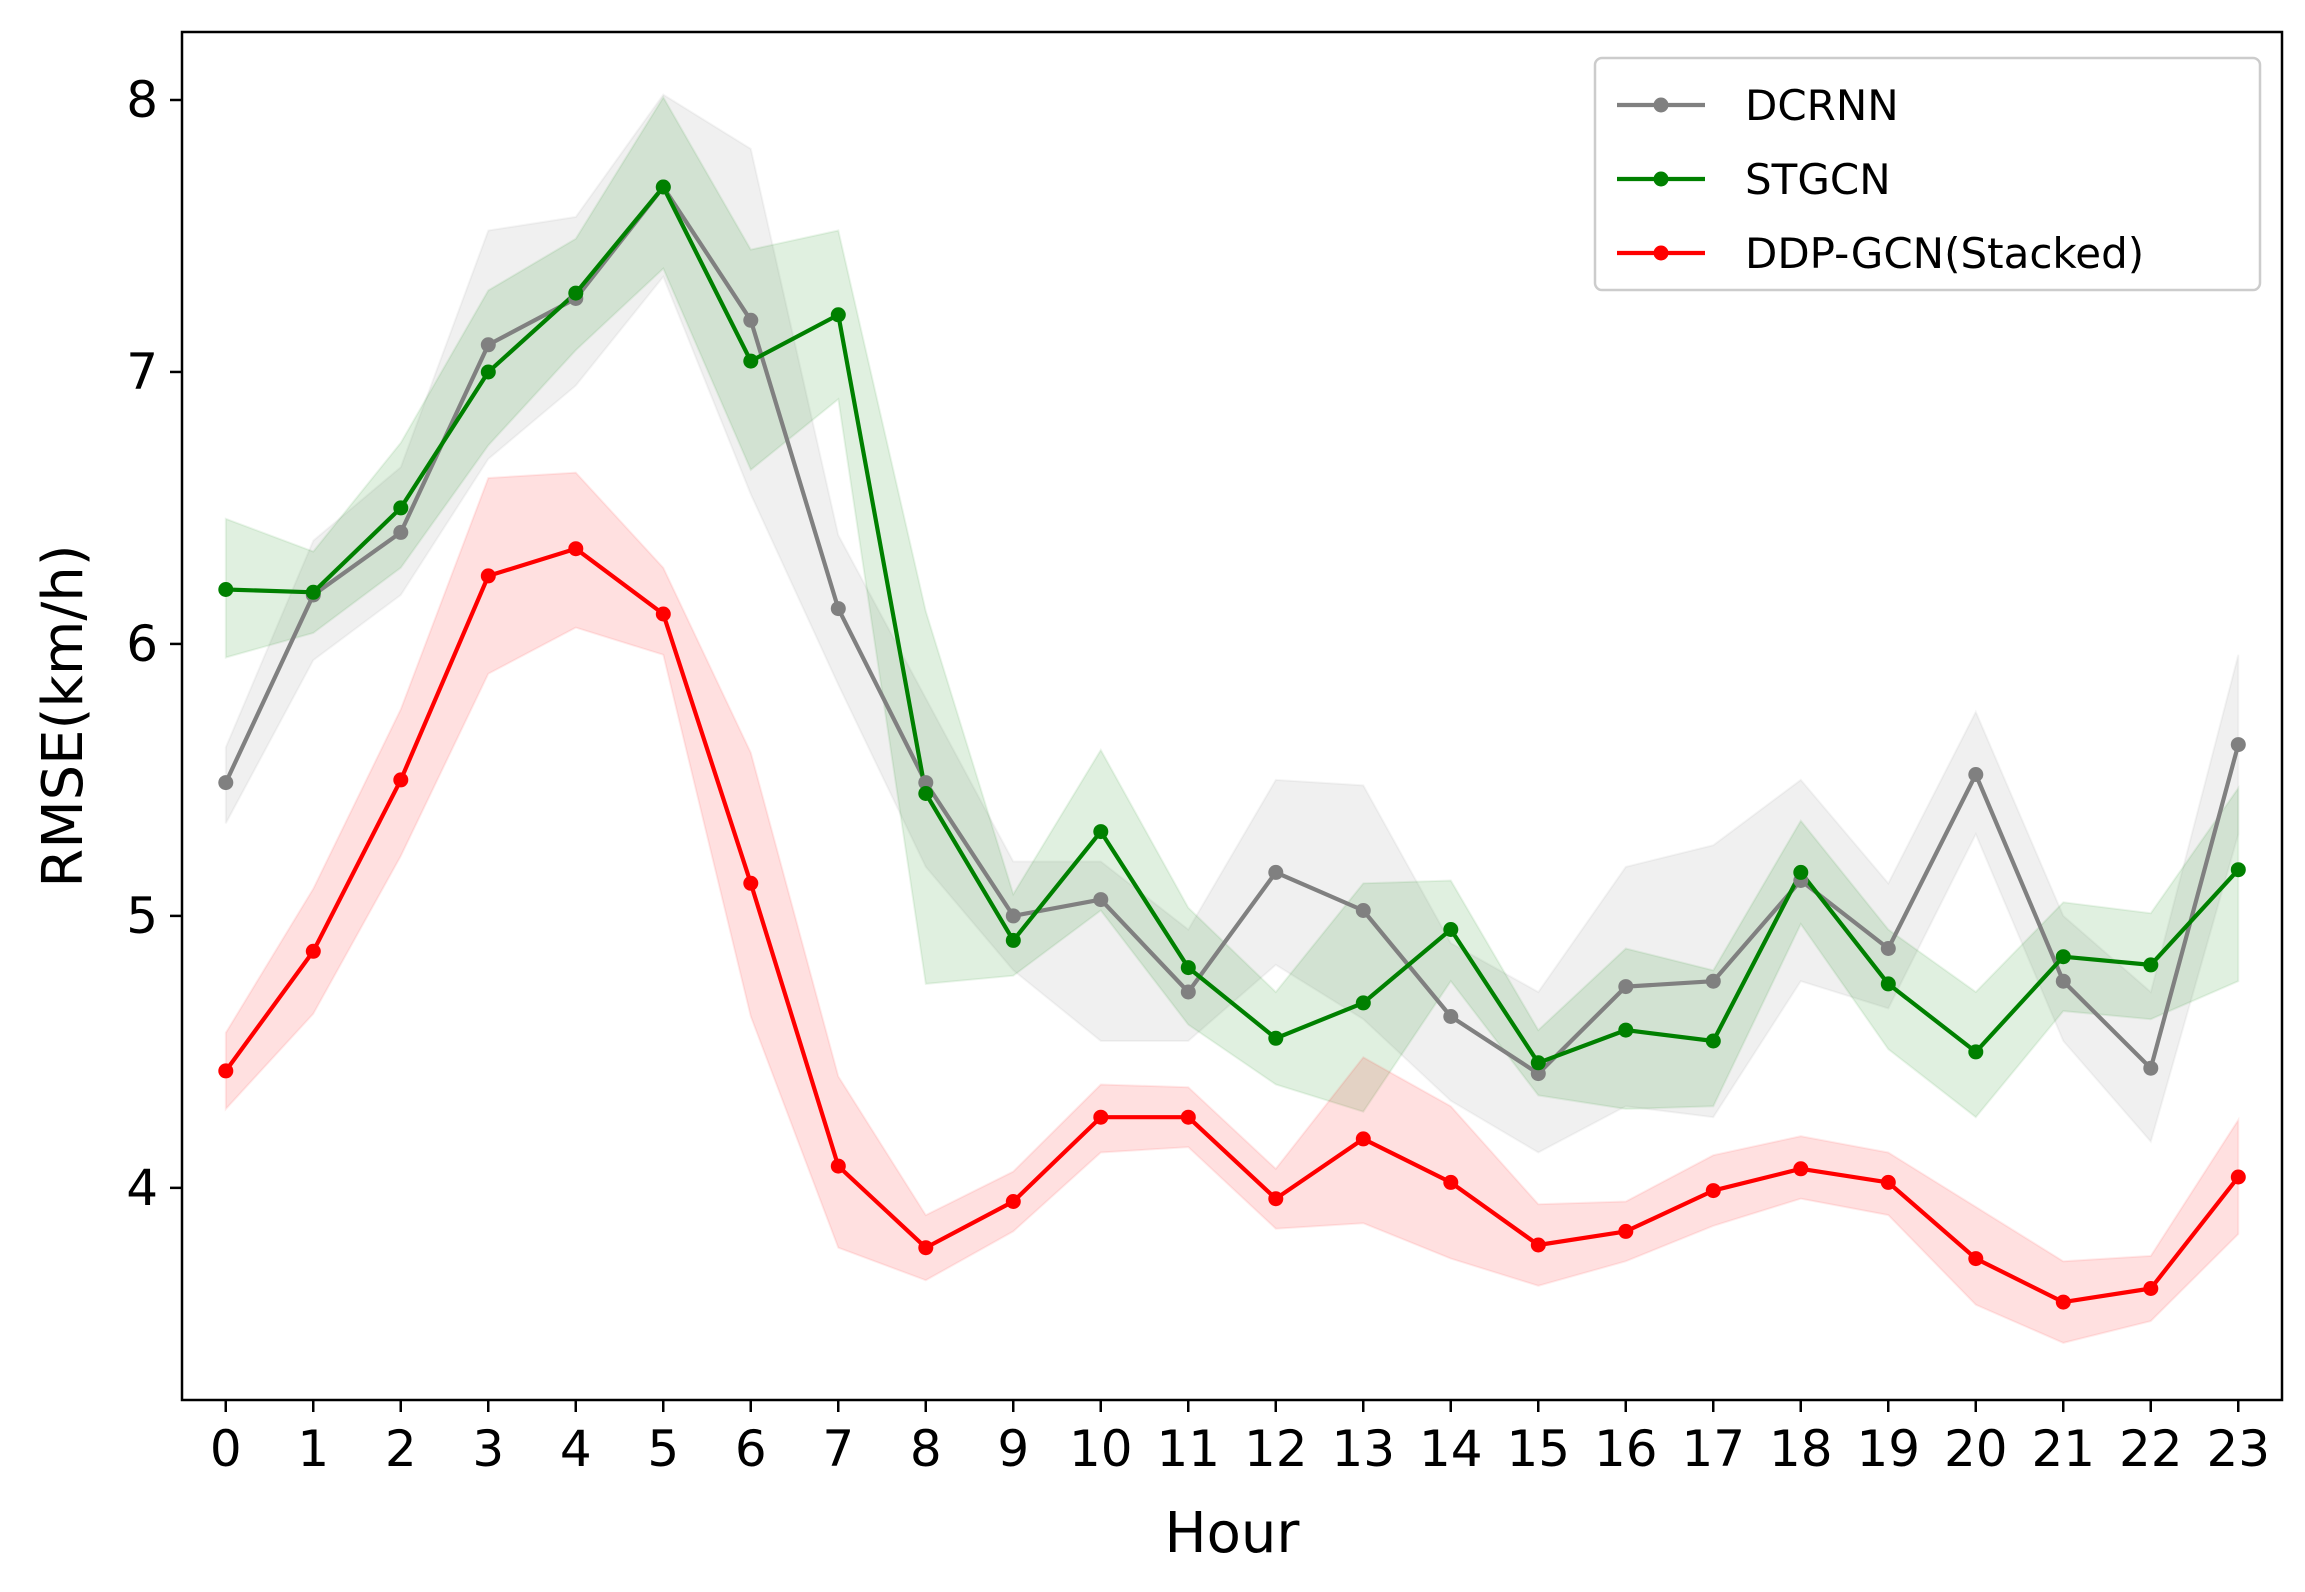 Image resolution: width=2305 pixels, height=1592 pixels. What do you see at coordinates (142, 916) in the screenshot?
I see `y-tick-label: 5` at bounding box center [142, 916].